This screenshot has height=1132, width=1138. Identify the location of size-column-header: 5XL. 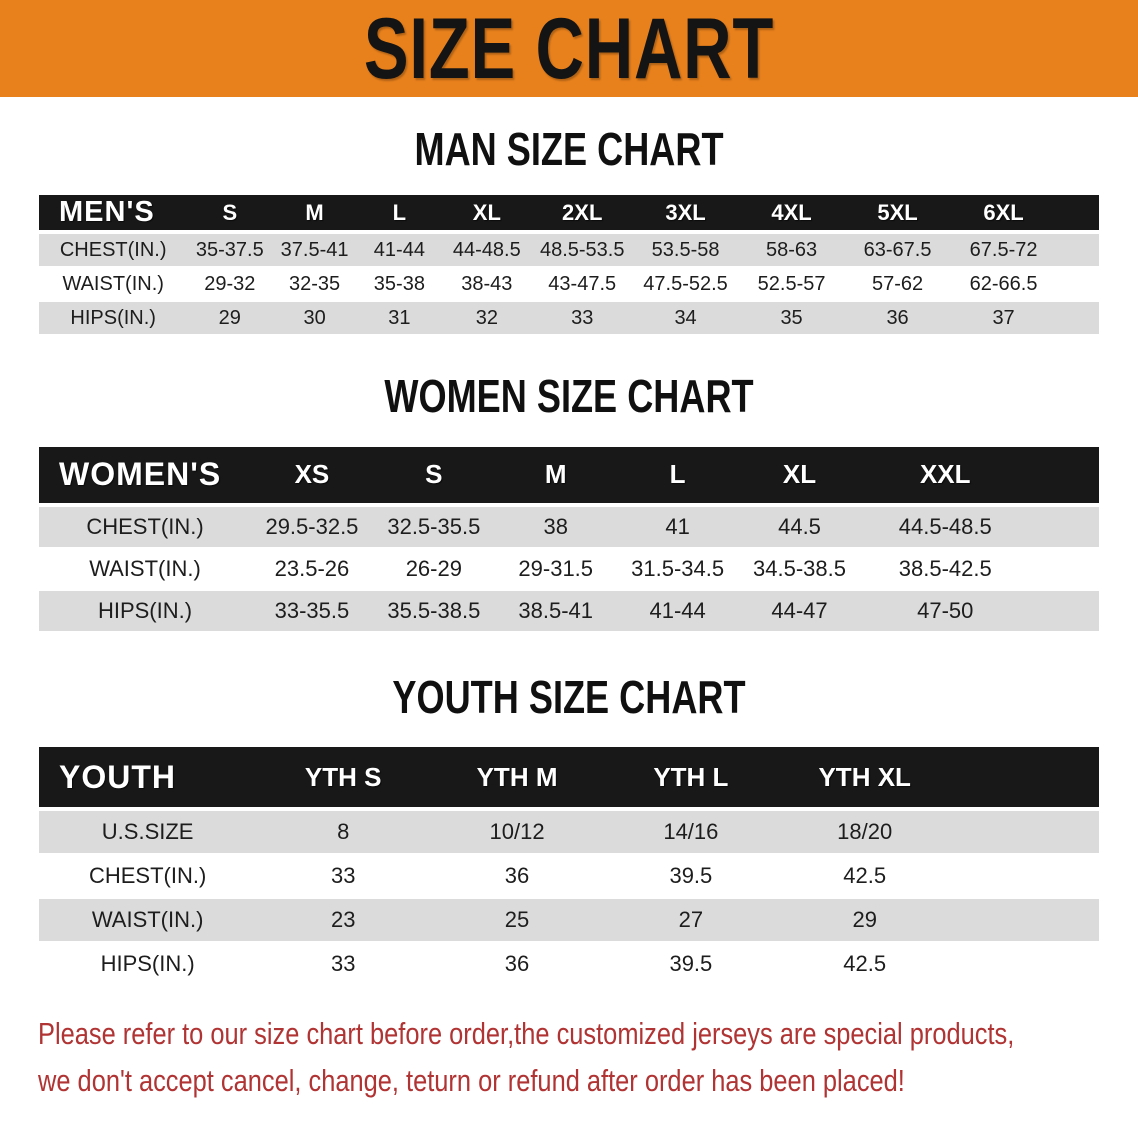
(897, 215).